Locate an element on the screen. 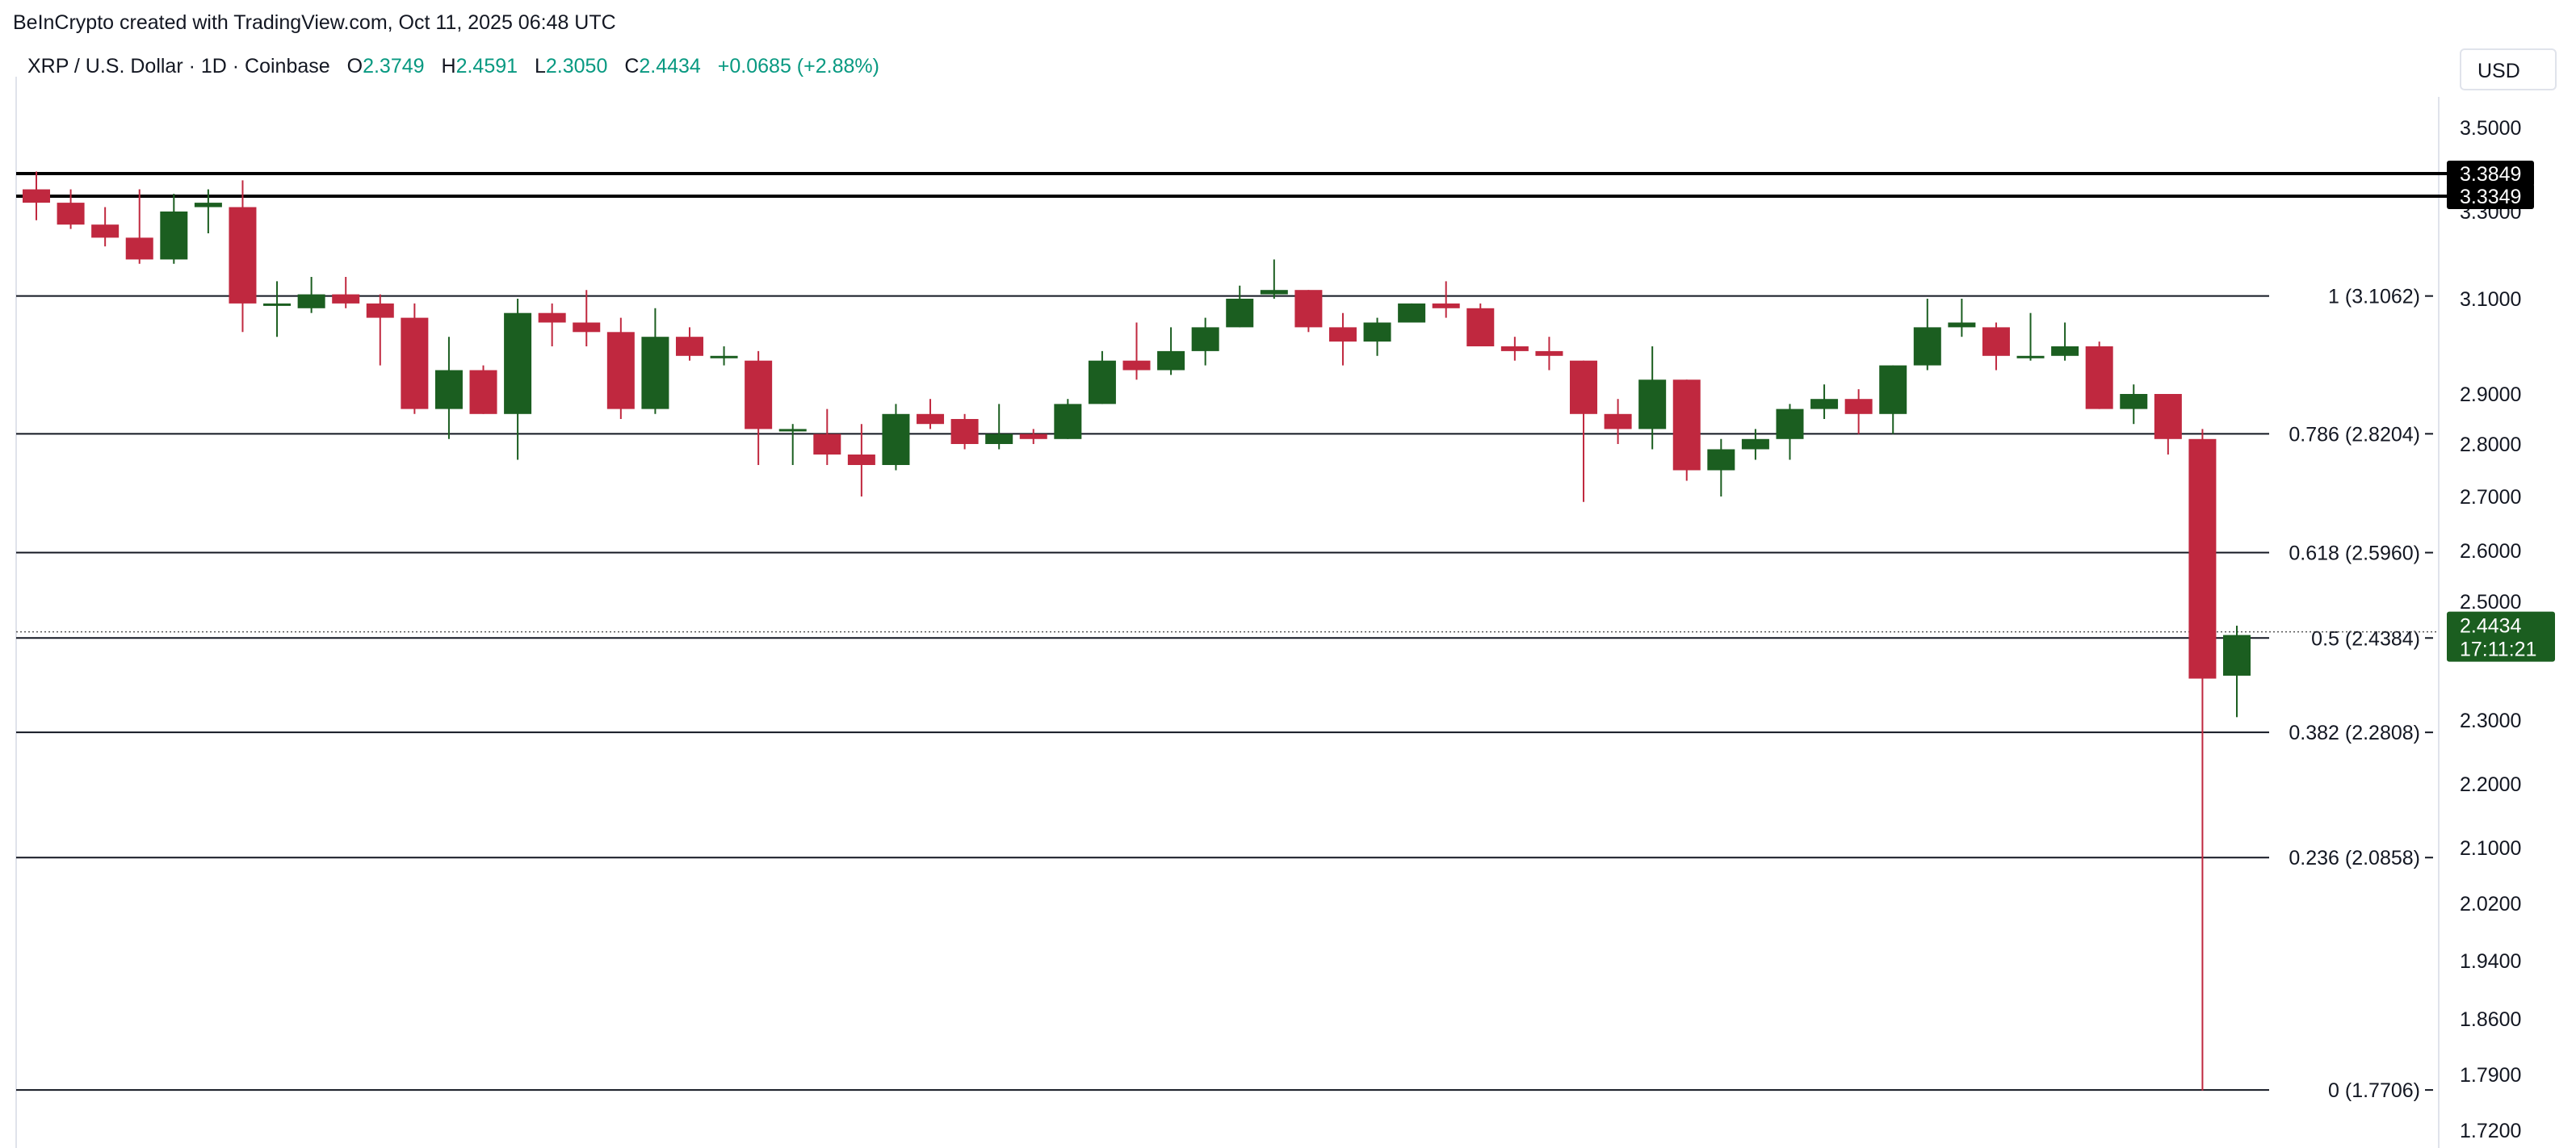 Image resolution: width=2576 pixels, height=1148 pixels. fib-label-0: 0 (1.7706) is located at coordinates (2374, 1090).